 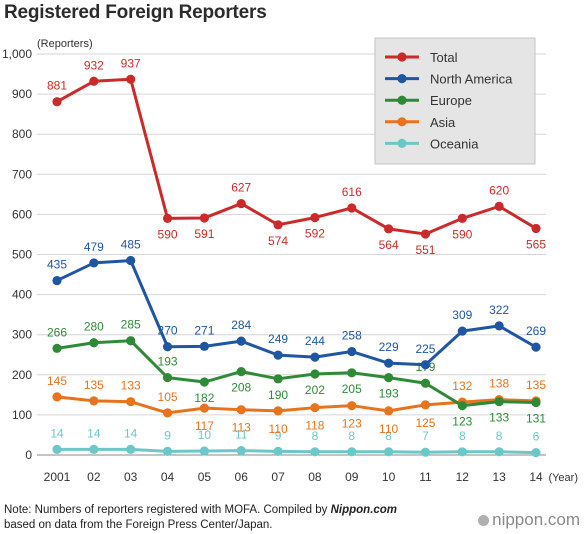 What do you see at coordinates (241, 325) in the screenshot?
I see `data-label: 284` at bounding box center [241, 325].